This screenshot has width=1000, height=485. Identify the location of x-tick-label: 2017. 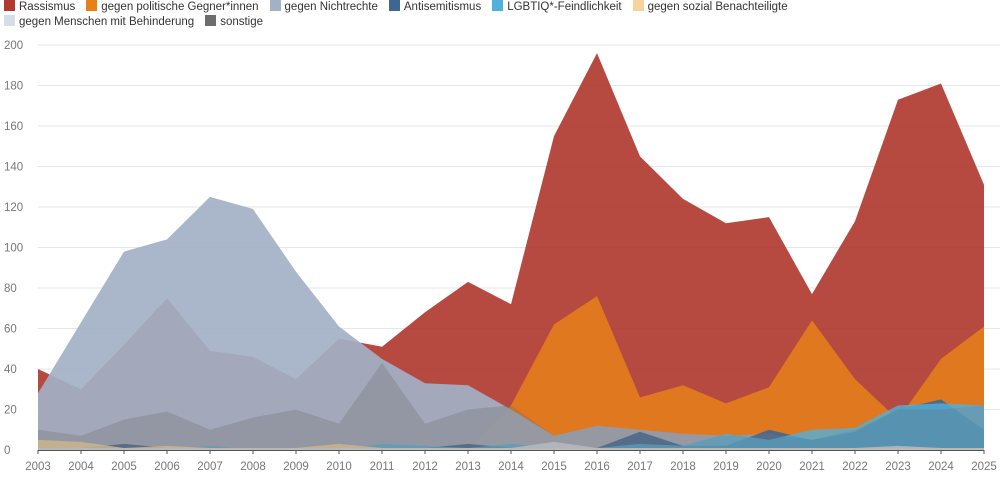
(640, 467).